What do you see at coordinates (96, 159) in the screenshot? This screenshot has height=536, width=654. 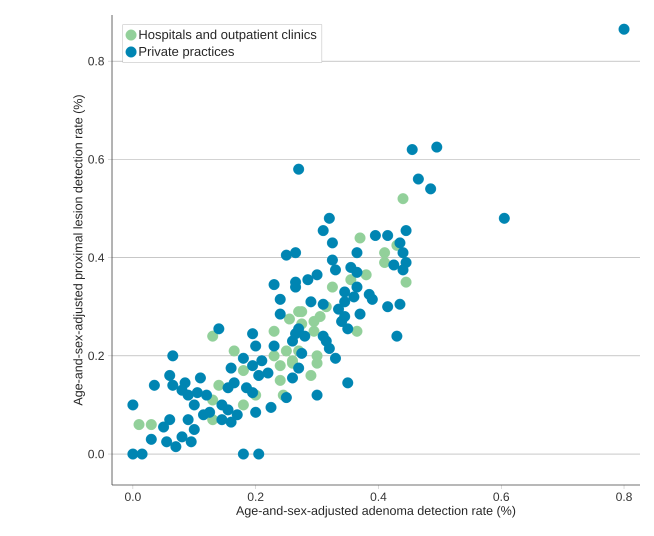 I see `y-tick-label: 0.6` at bounding box center [96, 159].